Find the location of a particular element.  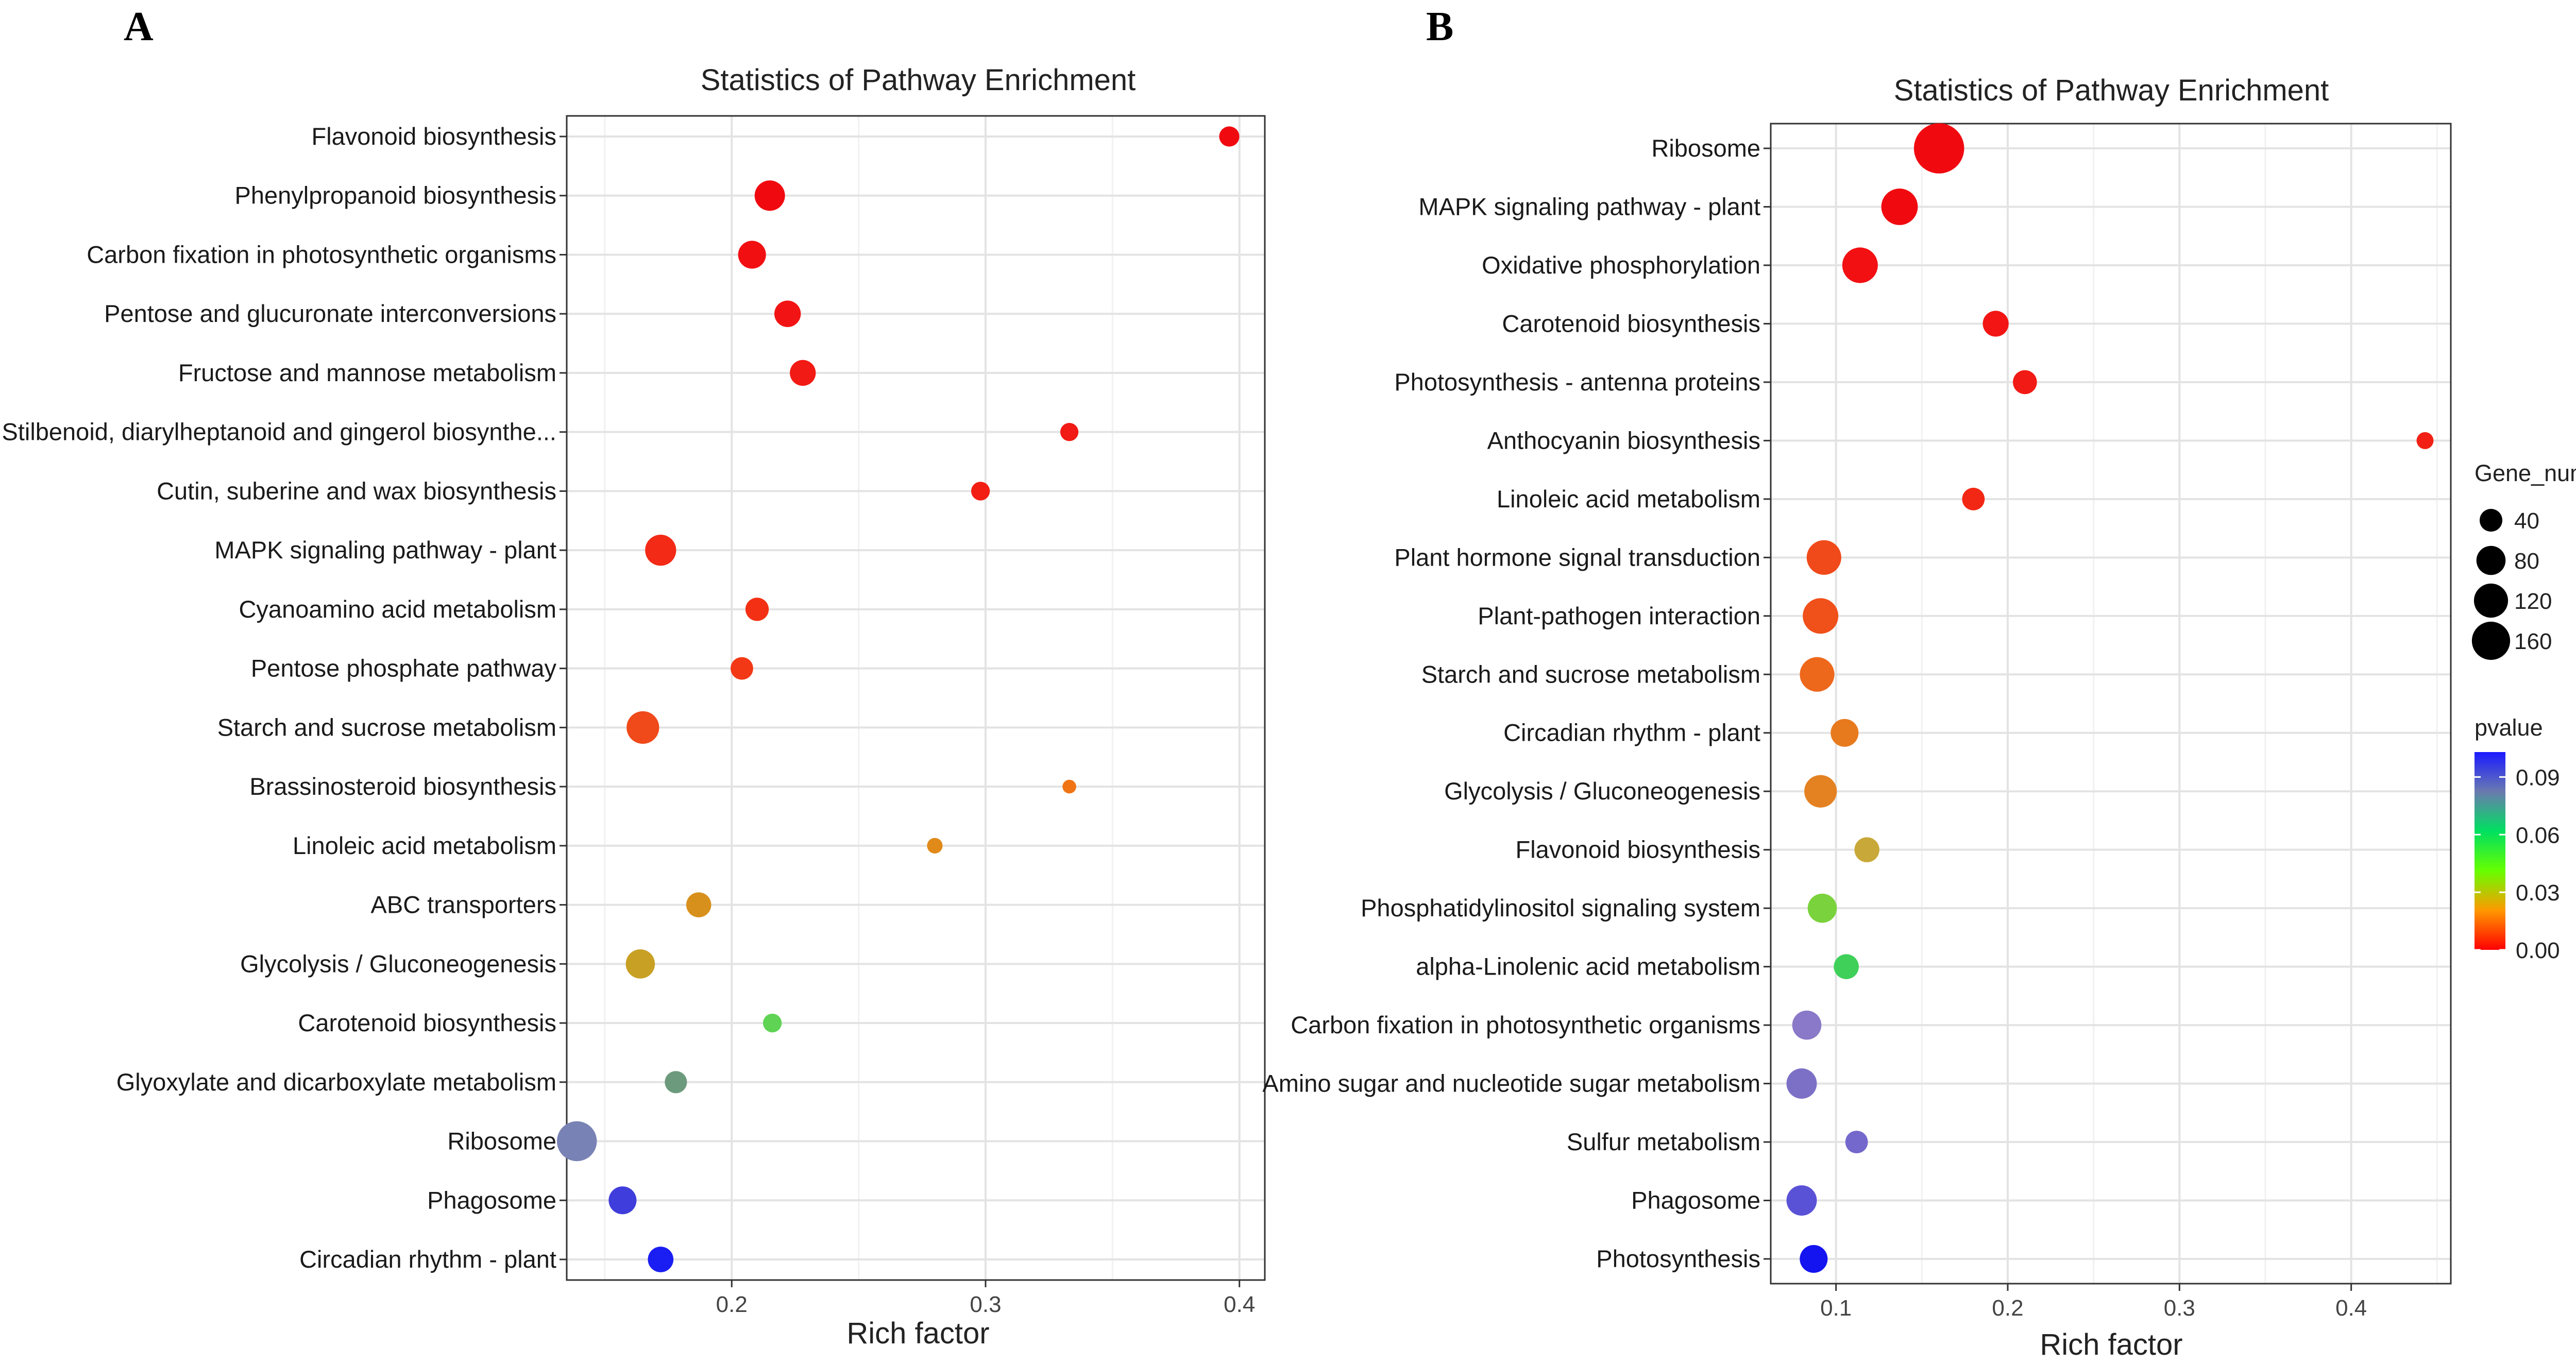

panel-a-category-label: Starch and sucrose metabolism is located at coordinates (386, 727).